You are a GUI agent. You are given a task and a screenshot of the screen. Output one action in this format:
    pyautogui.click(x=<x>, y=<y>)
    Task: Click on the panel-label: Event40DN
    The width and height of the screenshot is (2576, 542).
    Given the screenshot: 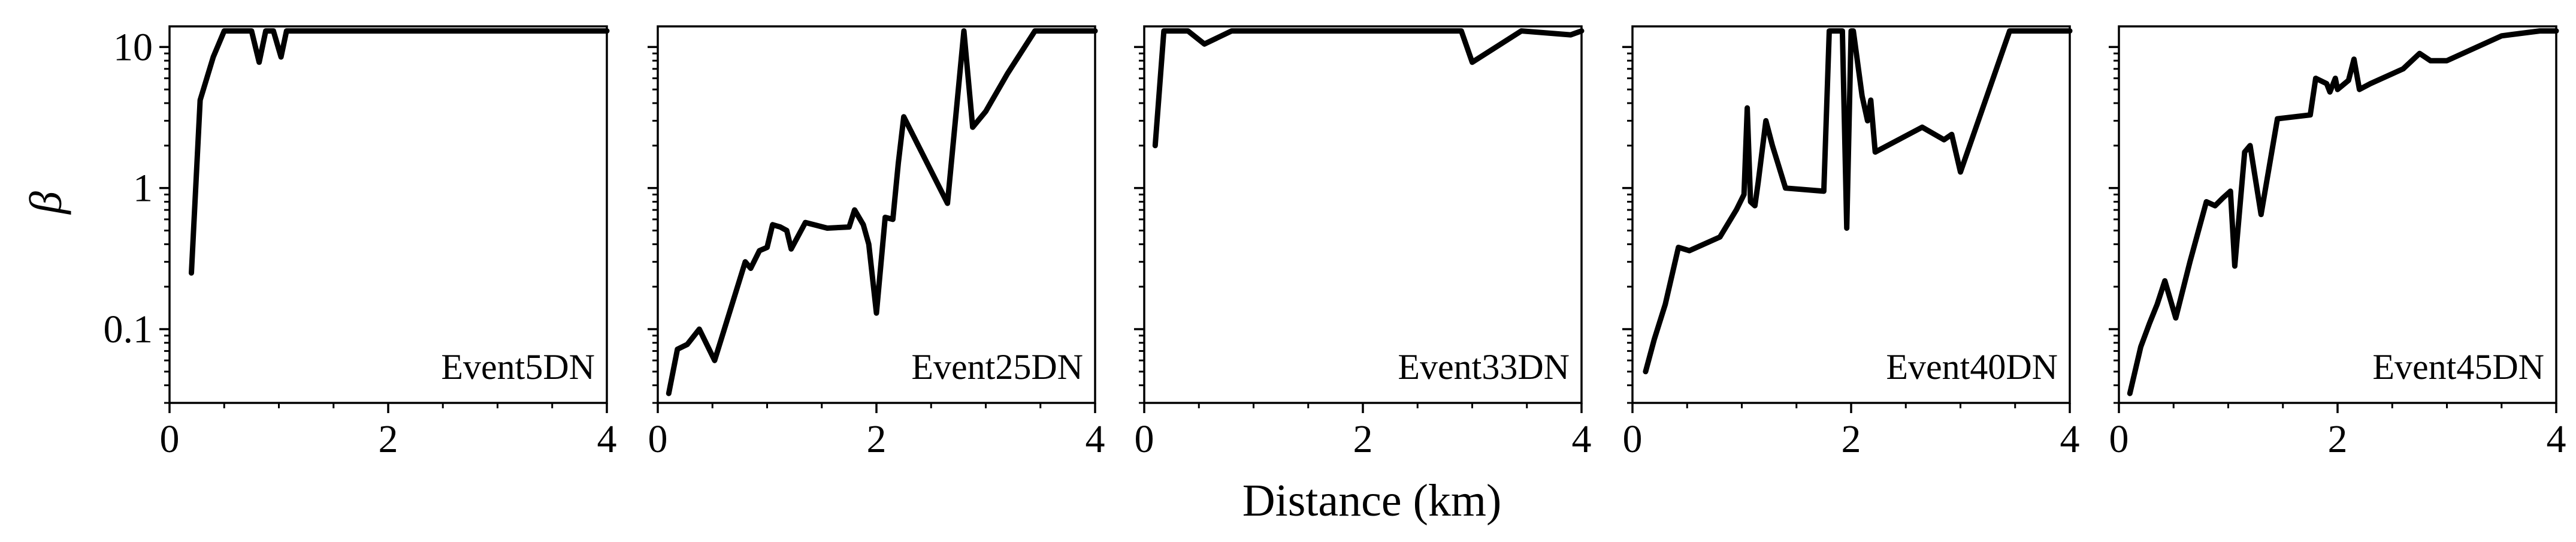 What is the action you would take?
    pyautogui.click(x=1972, y=367)
    